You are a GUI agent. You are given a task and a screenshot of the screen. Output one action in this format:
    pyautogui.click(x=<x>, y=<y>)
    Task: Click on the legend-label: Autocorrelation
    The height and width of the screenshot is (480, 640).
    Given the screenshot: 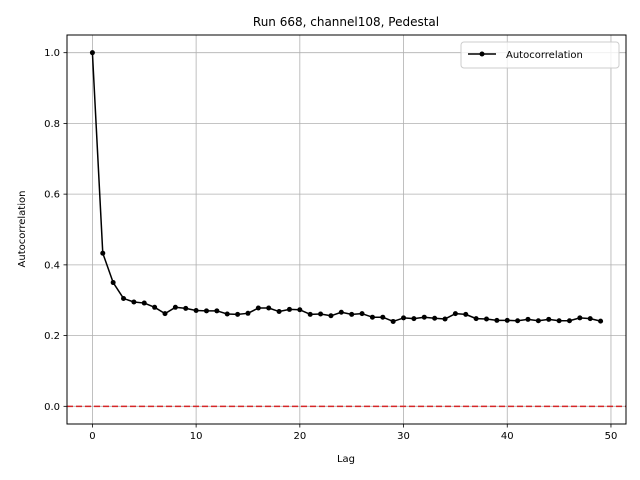 What is the action you would take?
    pyautogui.click(x=544, y=55)
    